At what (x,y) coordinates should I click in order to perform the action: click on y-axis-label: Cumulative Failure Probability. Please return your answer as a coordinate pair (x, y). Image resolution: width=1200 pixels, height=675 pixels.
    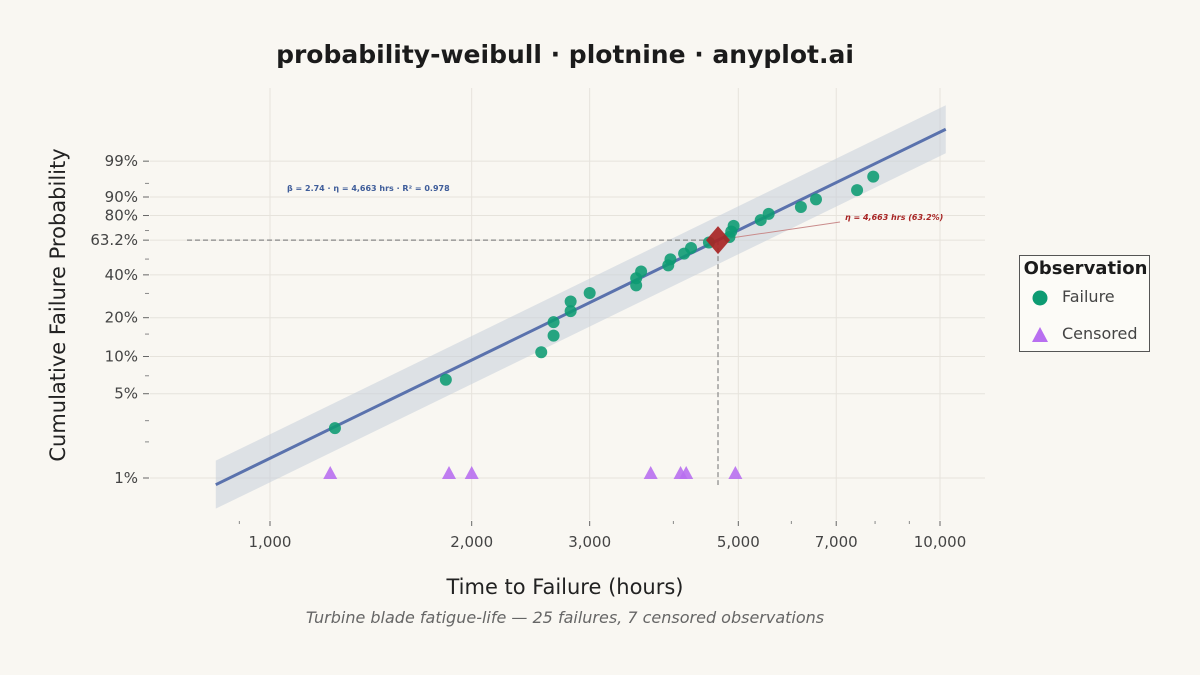
    Looking at the image, I should click on (58, 305).